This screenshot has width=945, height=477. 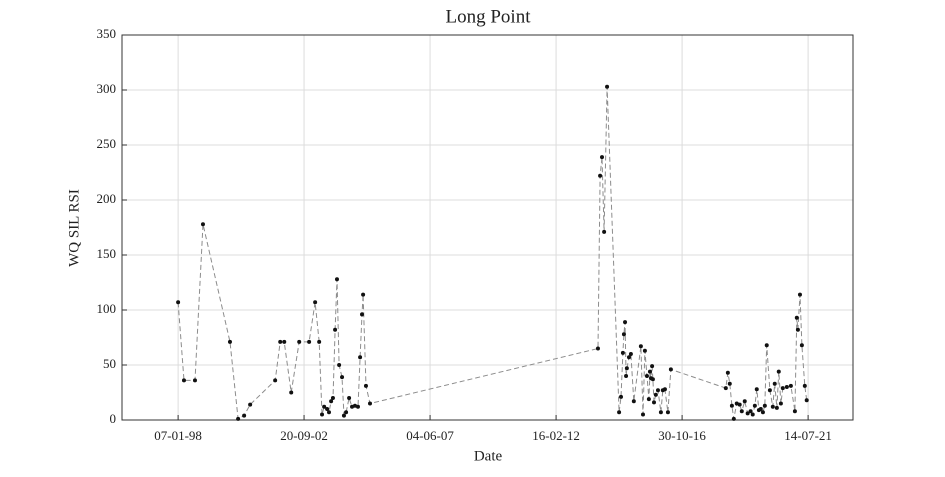 What do you see at coordinates (107, 253) in the screenshot?
I see `y-tick-label: 150` at bounding box center [107, 253].